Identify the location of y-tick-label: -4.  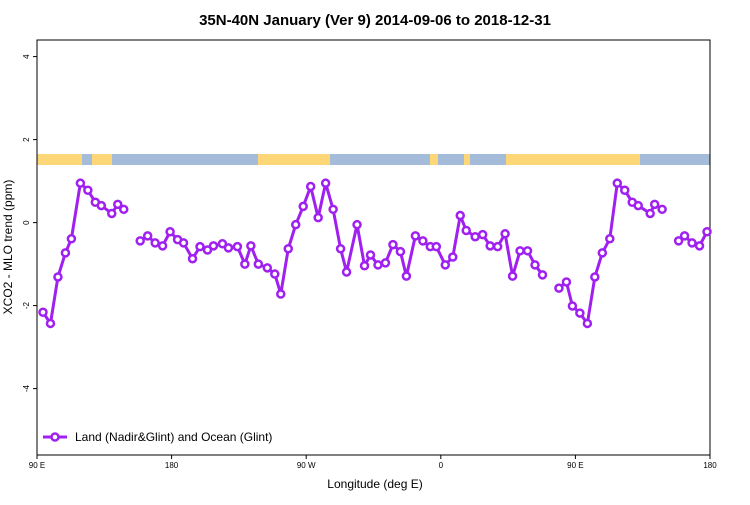
(26, 388).